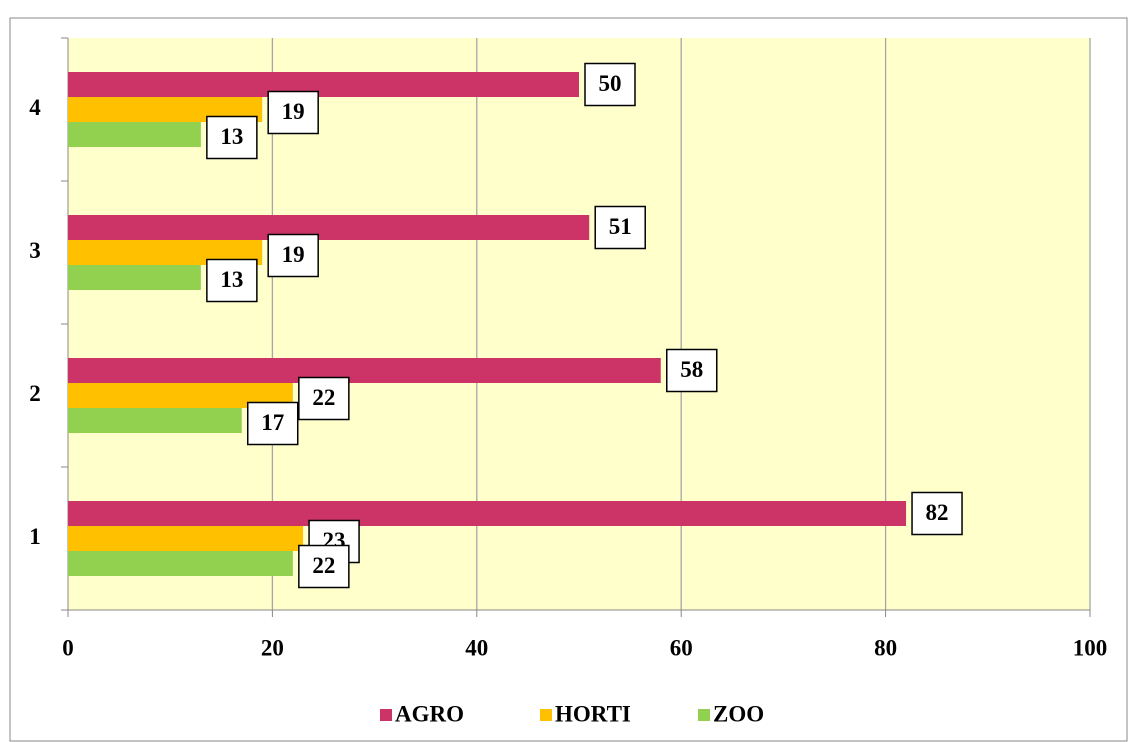  What do you see at coordinates (593, 713) in the screenshot?
I see `legend-label: HORTI` at bounding box center [593, 713].